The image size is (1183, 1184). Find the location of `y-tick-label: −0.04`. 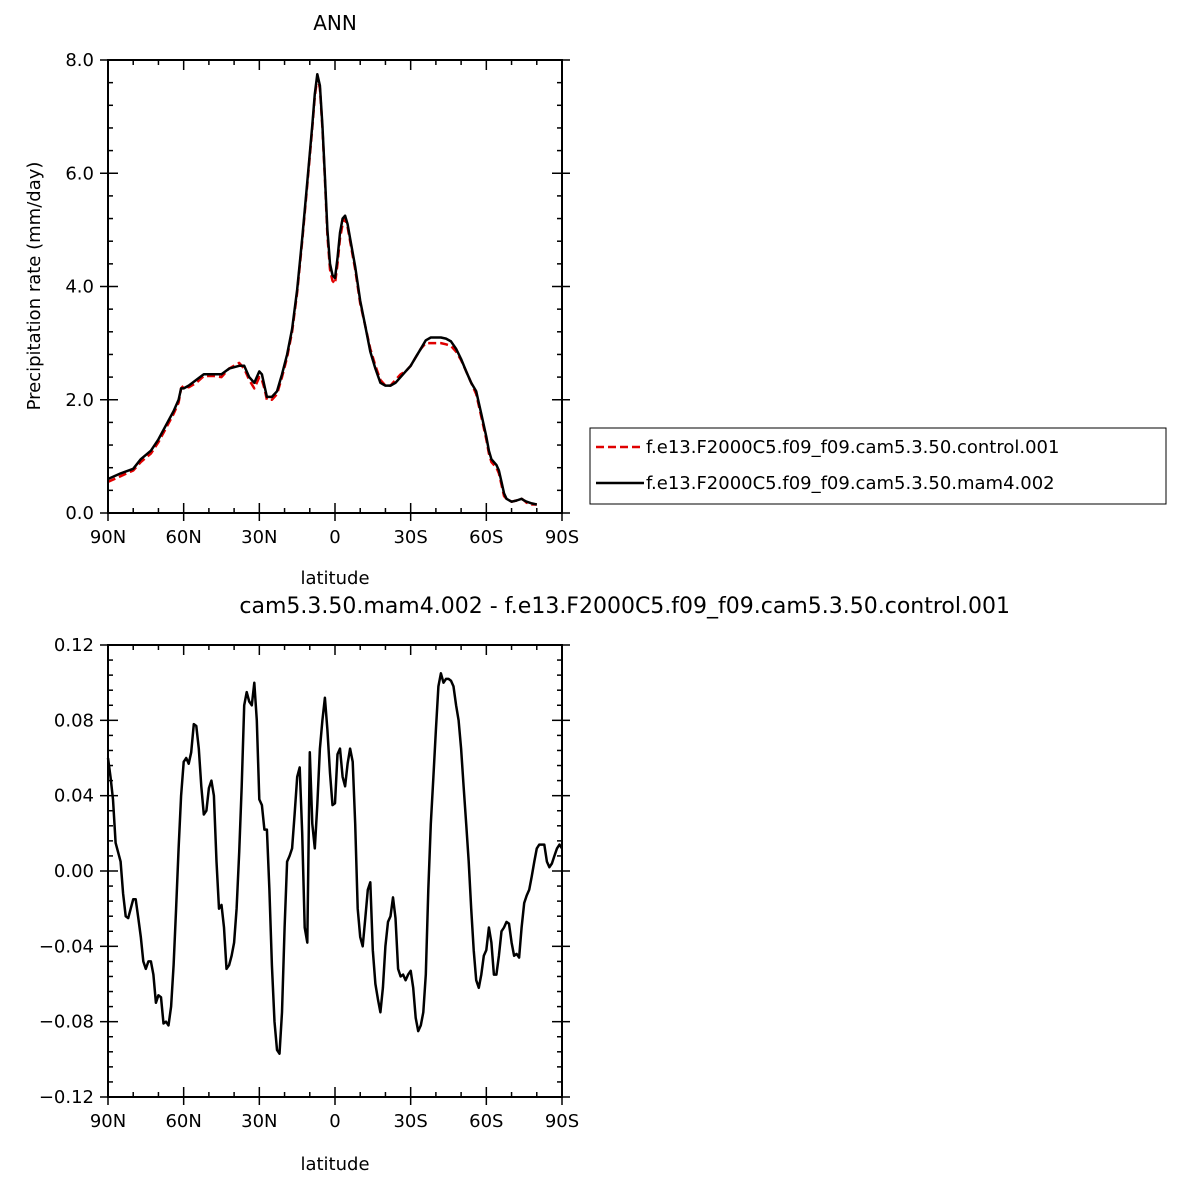

y-tick-label: −0.04 is located at coordinates (66, 946).